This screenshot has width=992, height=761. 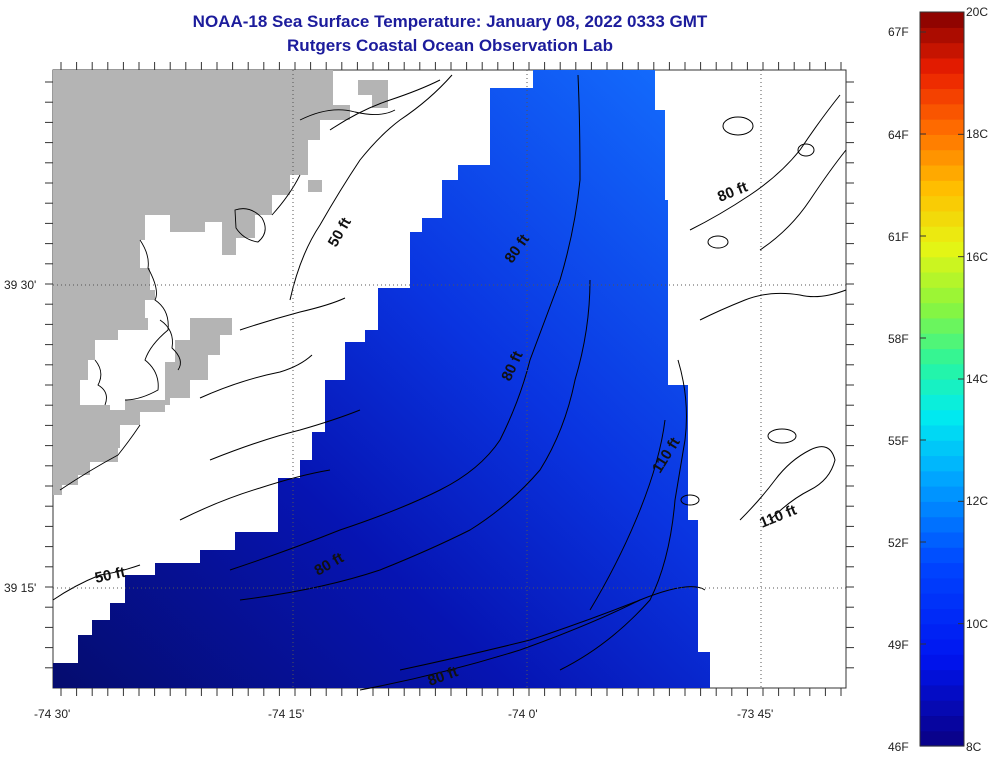 I want to click on colorbar-f-label: 58F, so click(x=898, y=339).